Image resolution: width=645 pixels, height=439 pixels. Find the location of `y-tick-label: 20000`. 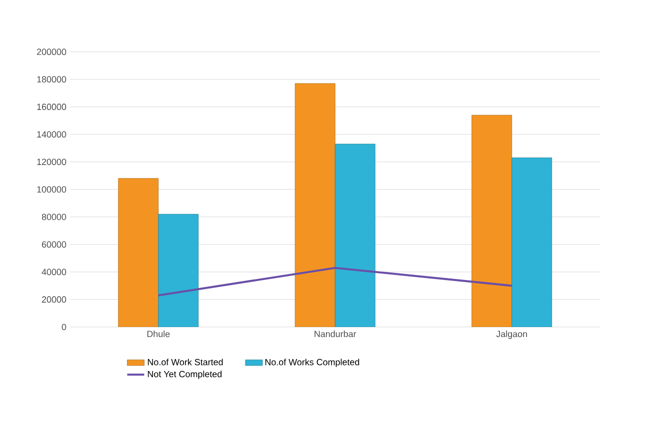

y-tick-label: 20000 is located at coordinates (54, 299).